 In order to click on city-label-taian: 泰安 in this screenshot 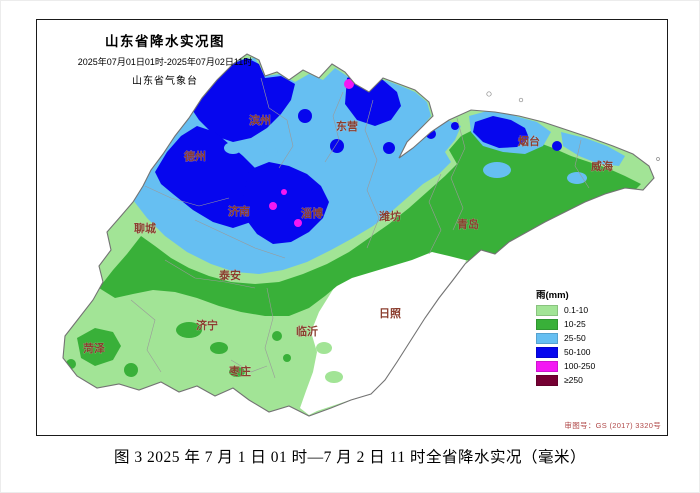, I will do `click(229, 275)`.